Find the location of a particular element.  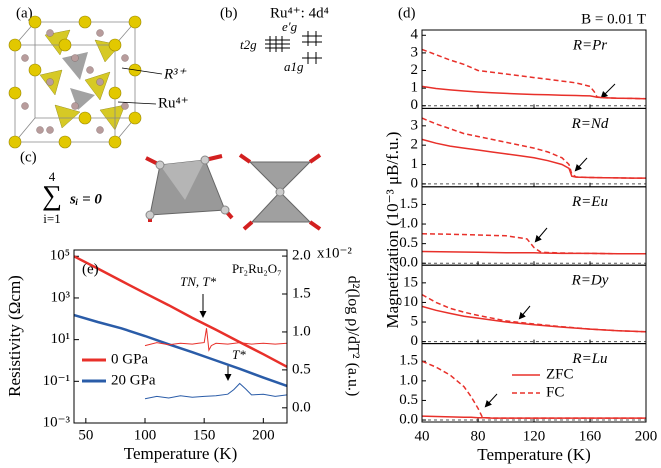

y2-tick-label: 1.0 is located at coordinates (301, 331).